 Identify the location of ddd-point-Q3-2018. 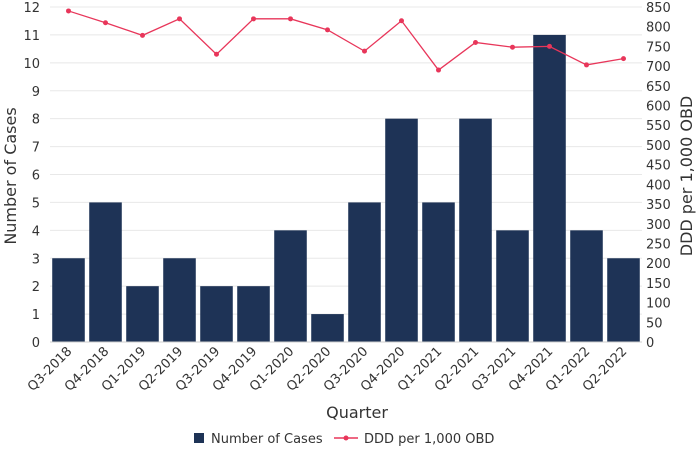
(68, 11).